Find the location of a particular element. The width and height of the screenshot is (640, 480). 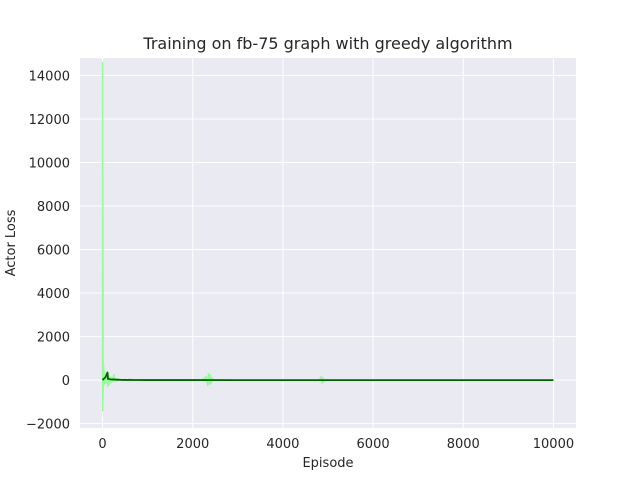

y-tick-labels: −2000 0 2000 4000 6000 8000 10000 12000 14000 is located at coordinates (48, 250).